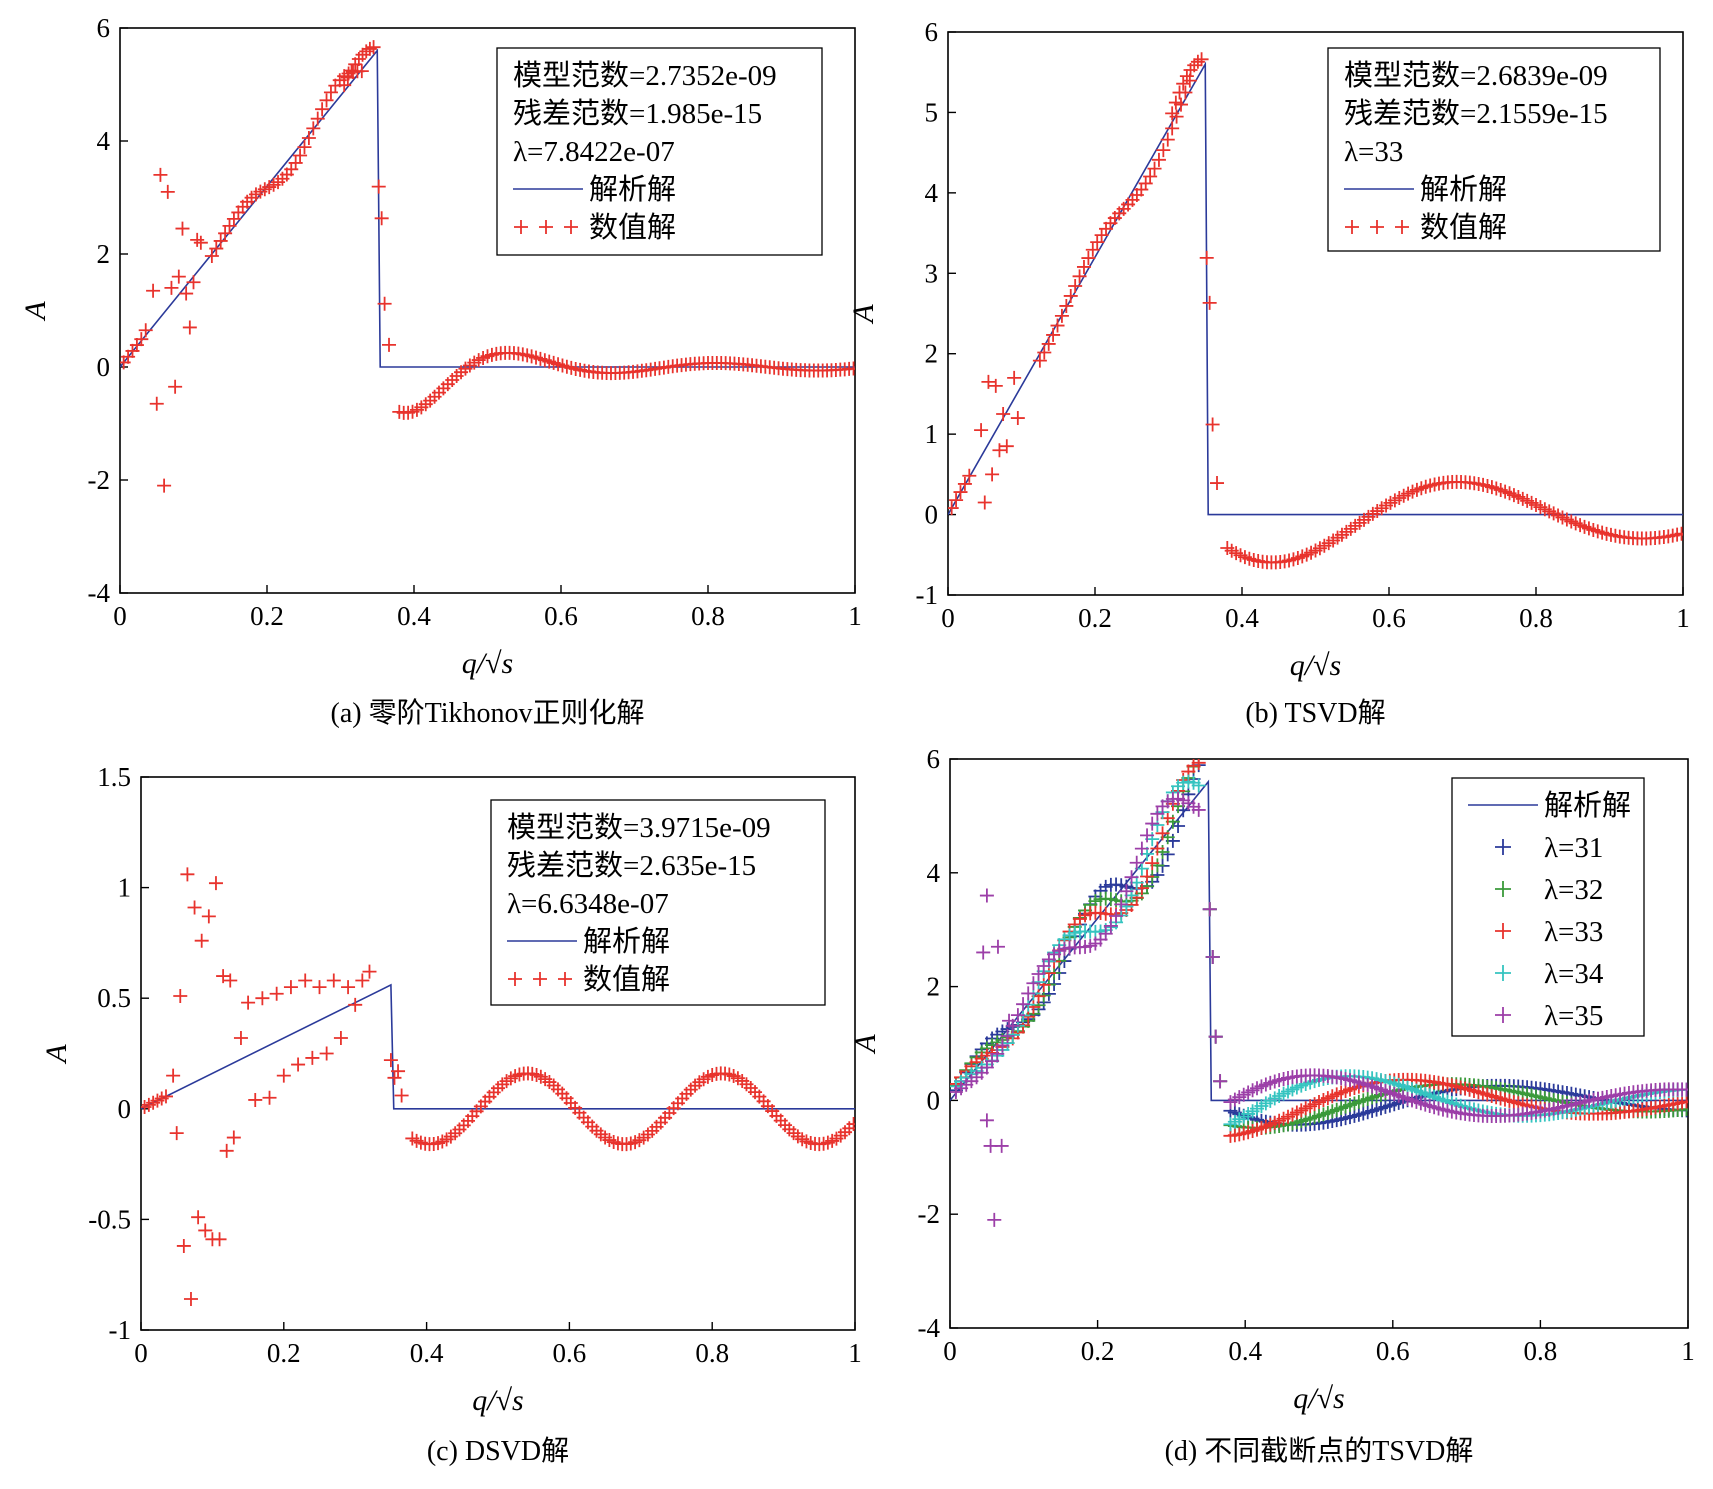 This screenshot has width=1713, height=1489. I want to click on legend-analytic-label: 解析解, so click(632, 189).